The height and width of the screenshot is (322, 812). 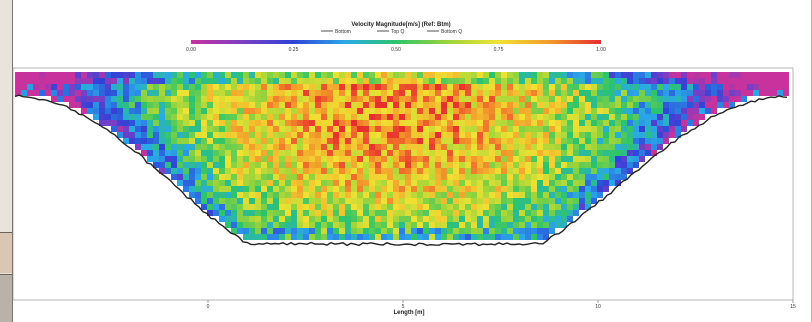 I want to click on side-panel-tab, so click(x=6, y=252).